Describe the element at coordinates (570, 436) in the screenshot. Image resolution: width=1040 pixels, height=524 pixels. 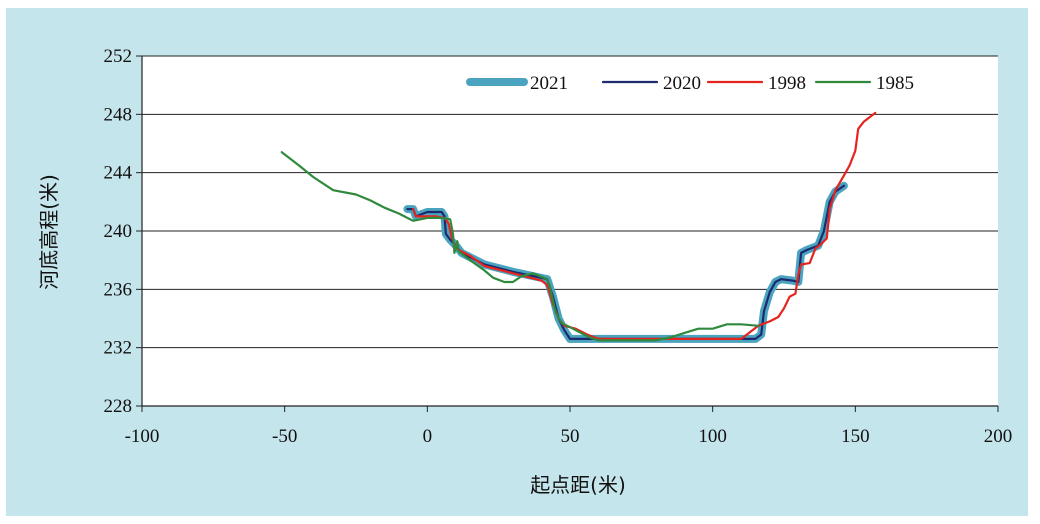
I see `x-tick-label: 50` at that location.